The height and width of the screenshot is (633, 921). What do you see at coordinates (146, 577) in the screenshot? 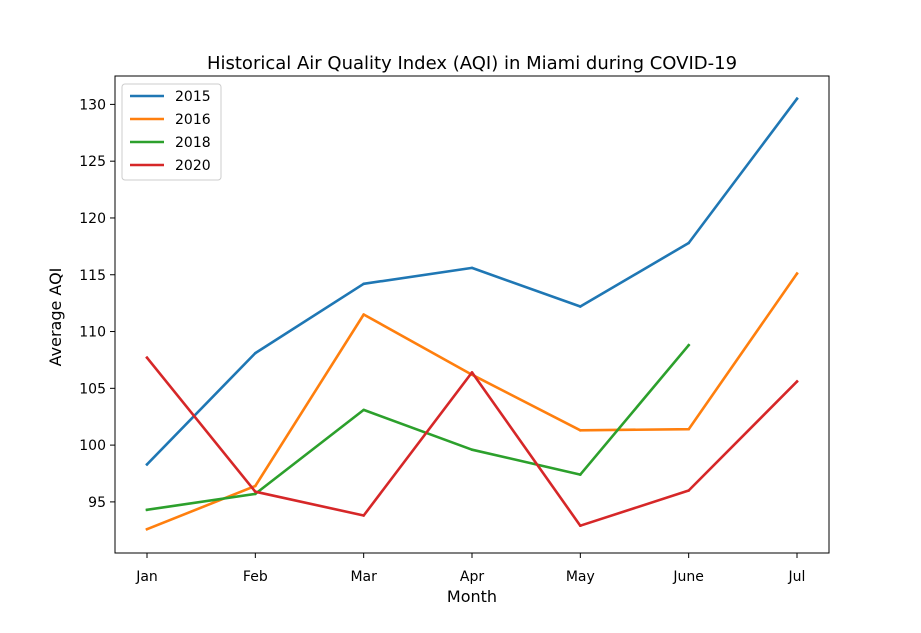
I see `x-tick-label-jan: Jan` at bounding box center [146, 577].